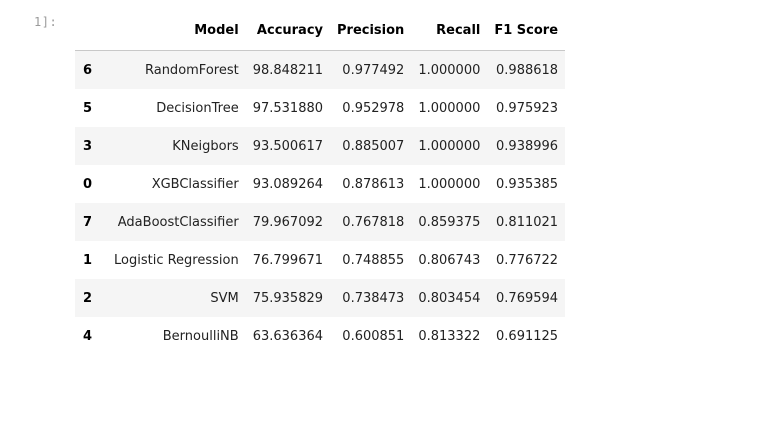 The width and height of the screenshot is (759, 424). What do you see at coordinates (288, 298) in the screenshot?
I see `cell-accuracy: 75.935829` at bounding box center [288, 298].